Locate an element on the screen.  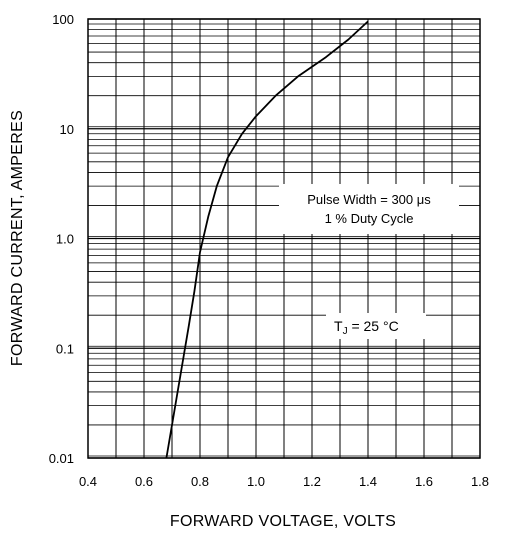
y-axis-ticks: 0.01 0.1 1.0 10 100 is located at coordinates (61, 239).